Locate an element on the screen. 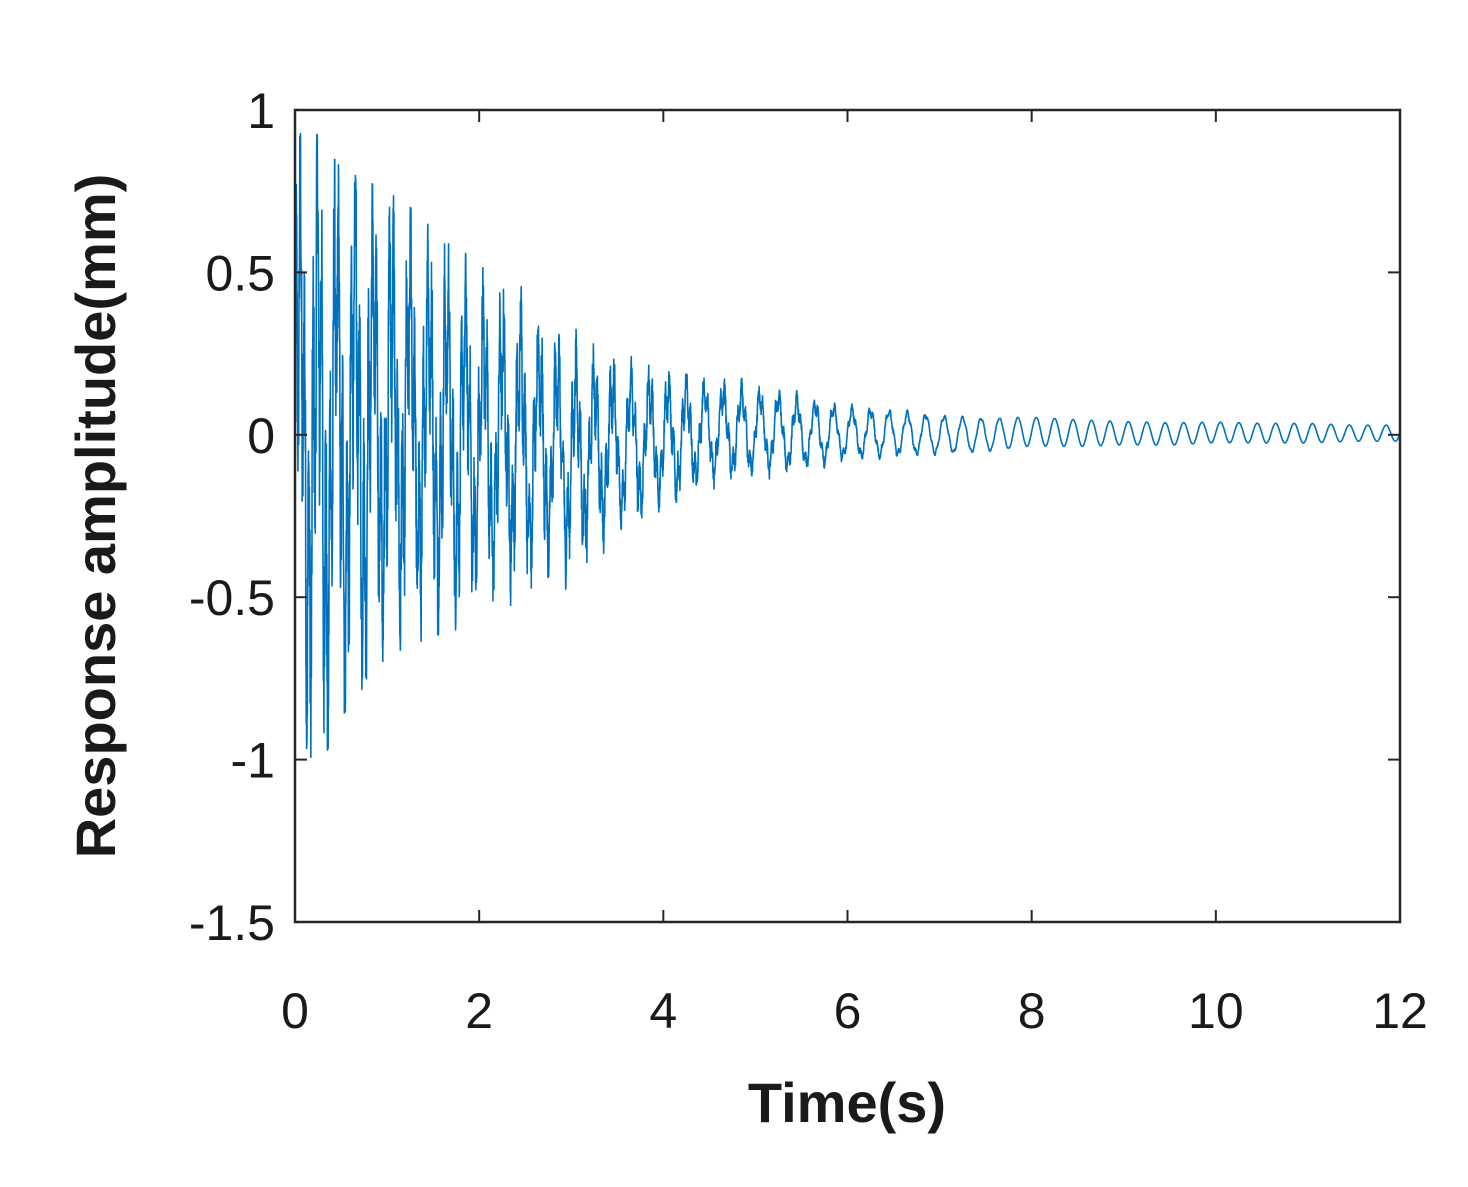 This screenshot has height=1187, width=1468. x-tick-labels: 0 2 4 6 8 10 12 is located at coordinates (854, 1011).